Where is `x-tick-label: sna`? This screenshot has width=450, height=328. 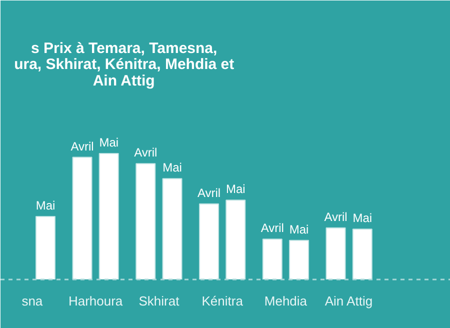 x-tick-label: sna is located at coordinates (33, 301).